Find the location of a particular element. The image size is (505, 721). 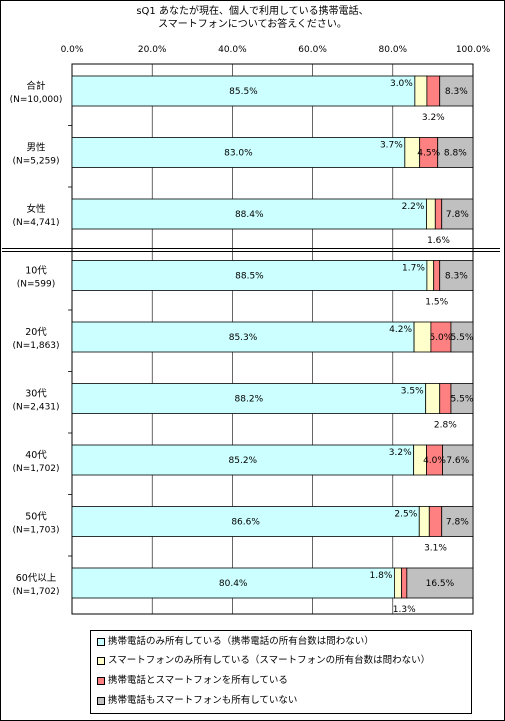

category-label: 女性 is located at coordinates (36, 209).